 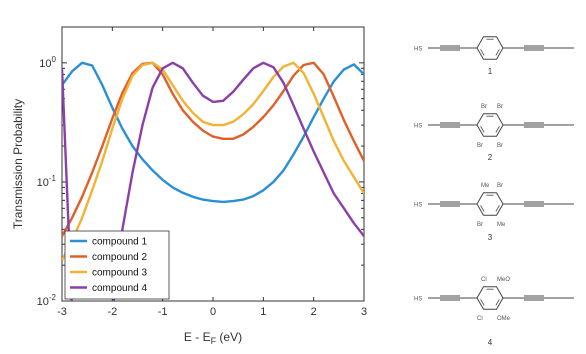 What do you see at coordinates (490, 157) in the screenshot?
I see `molecule-number: 2` at bounding box center [490, 157].